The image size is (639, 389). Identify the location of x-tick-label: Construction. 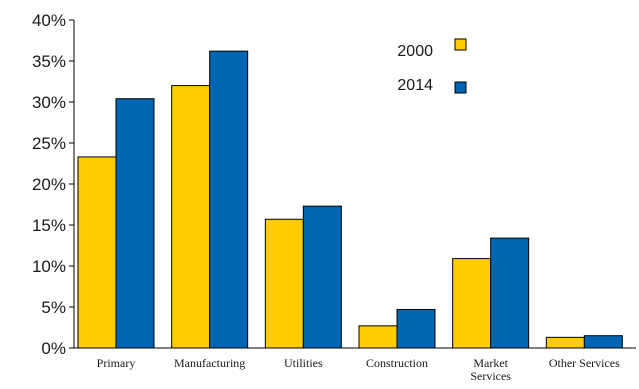
(397, 363).